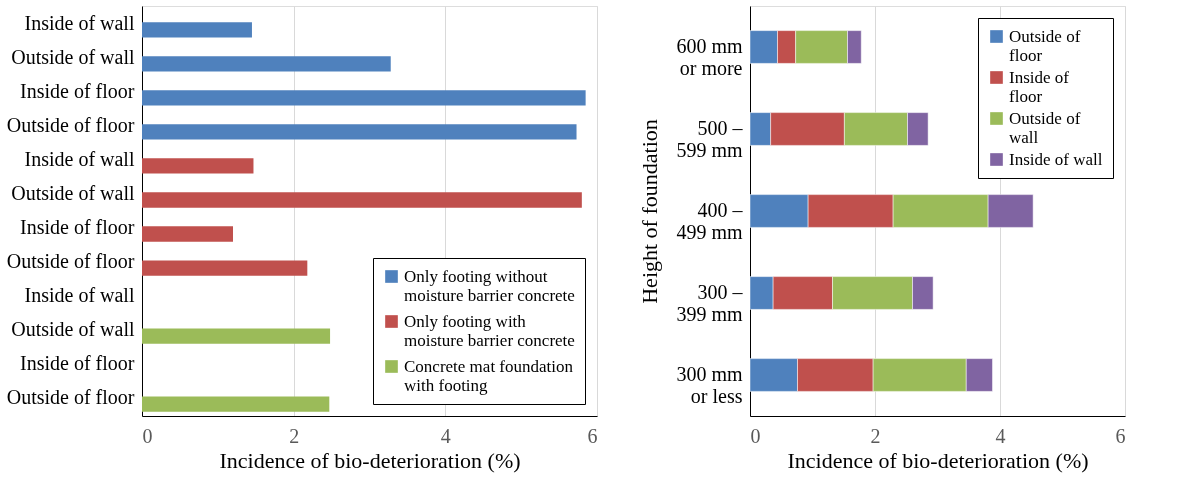 The width and height of the screenshot is (1198, 504). Describe the element at coordinates (1045, 45) in the screenshot. I see `legend-label: Outside of floor` at that location.